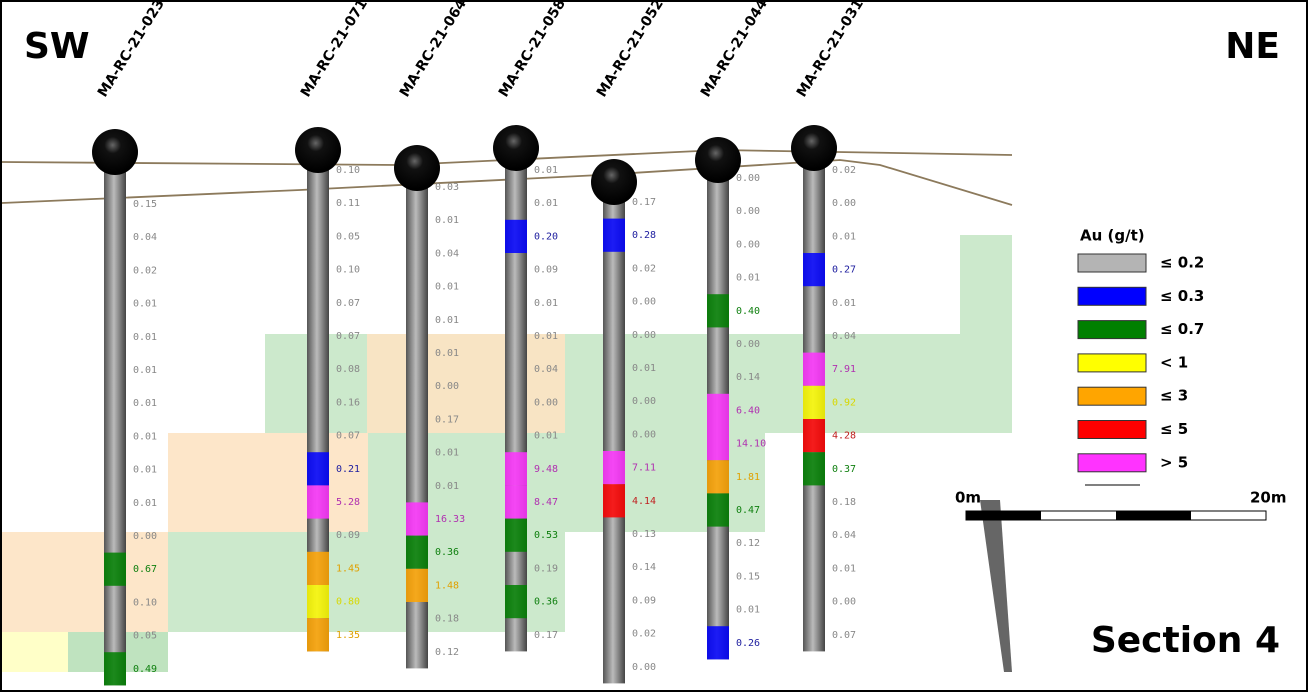  What do you see at coordinates (546, 568) in the screenshot?
I see `assay-value: 0.19` at bounding box center [546, 568].